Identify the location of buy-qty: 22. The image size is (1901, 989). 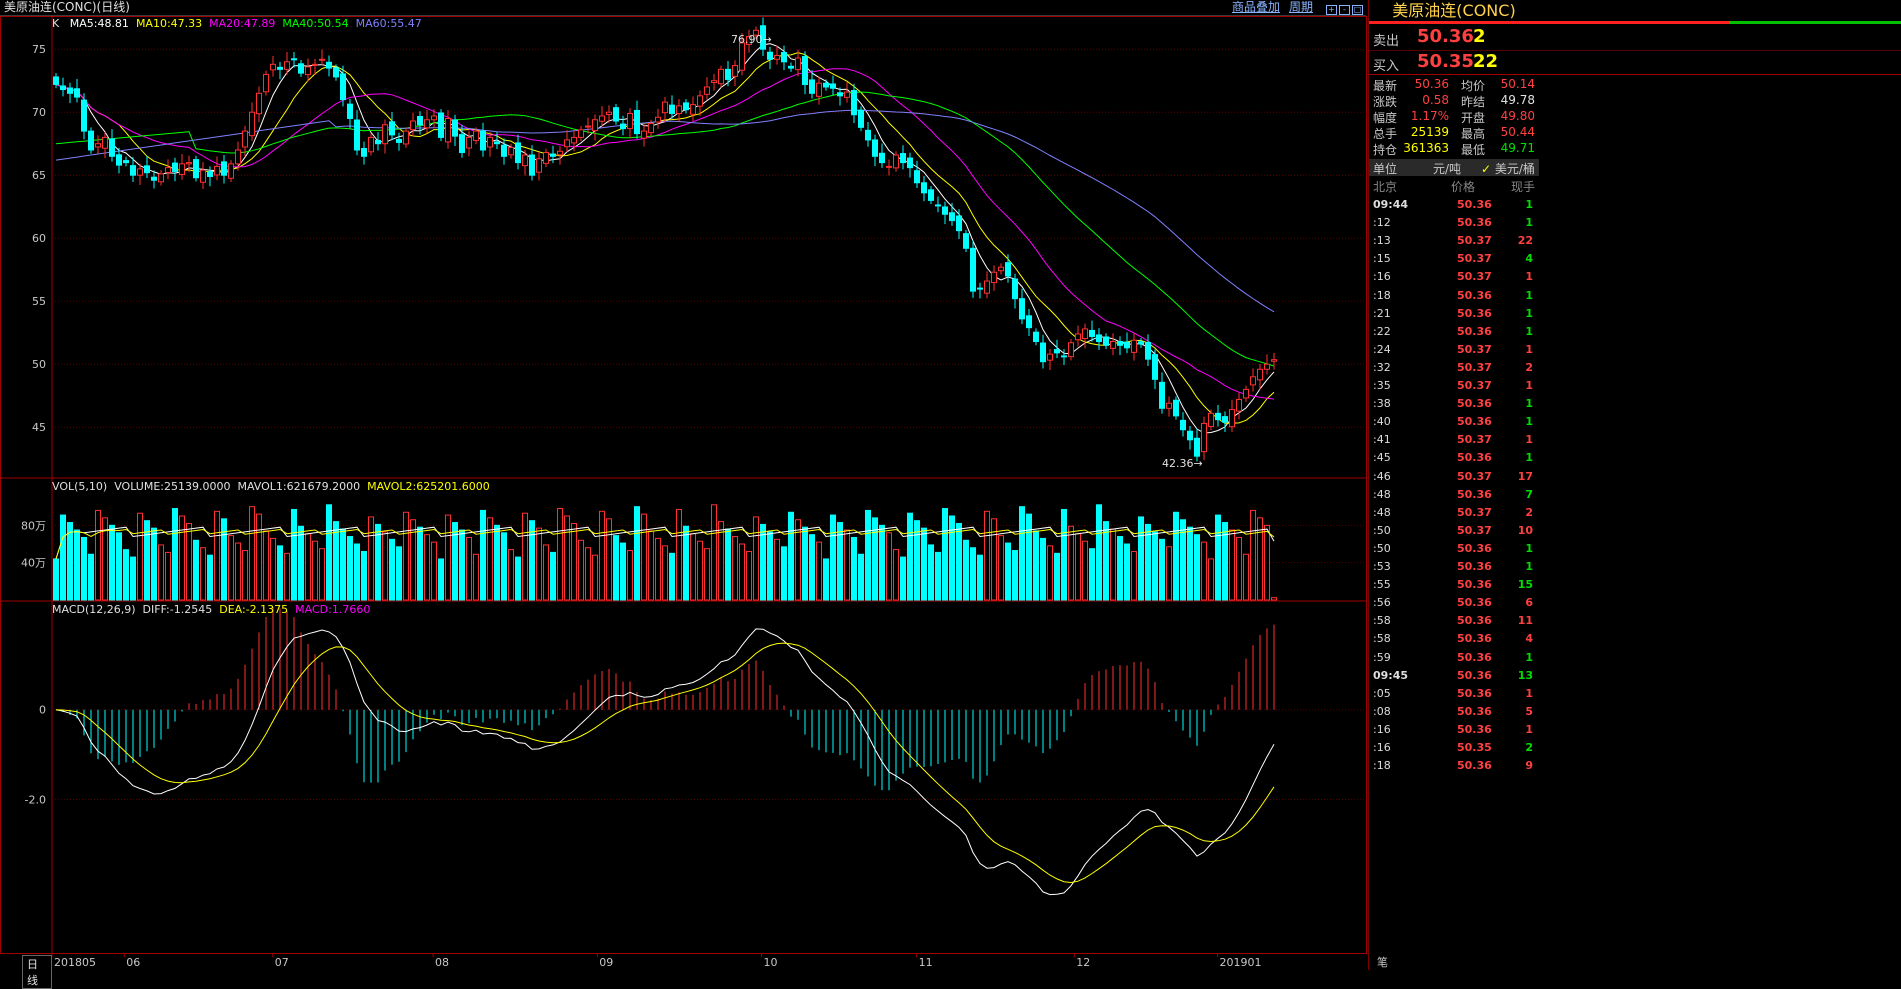
(1486, 61).